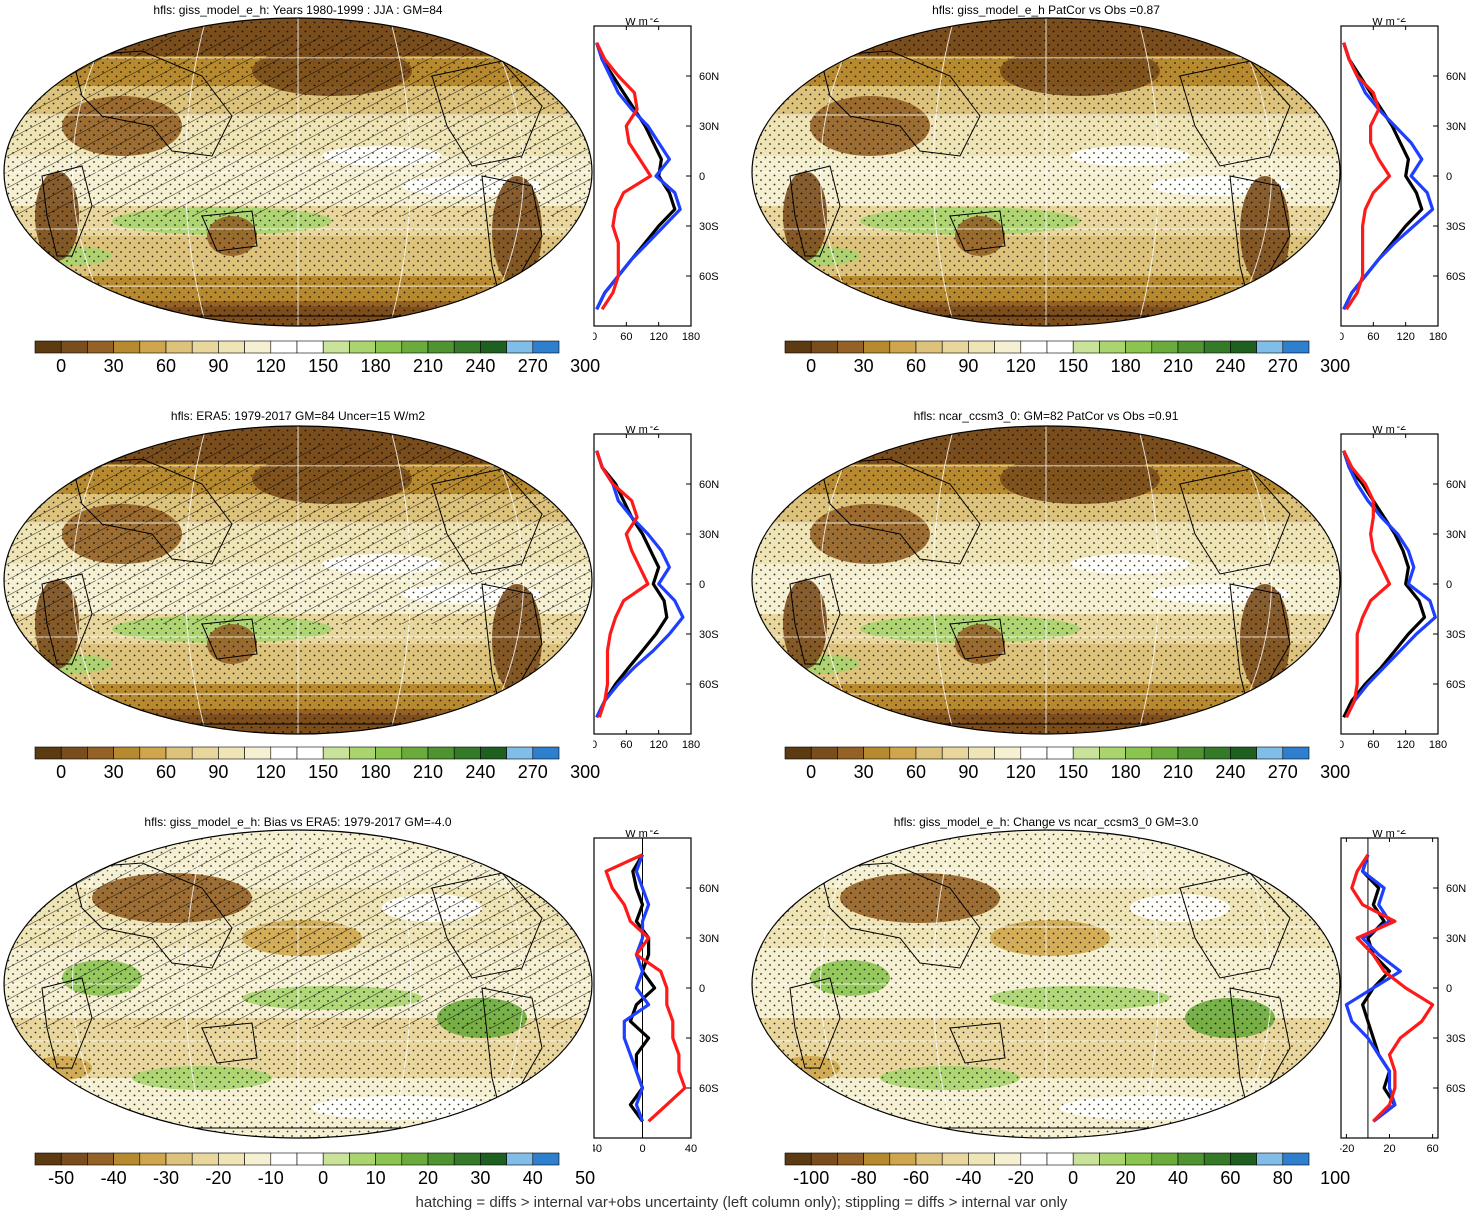 This screenshot has height=1215, width=1483. What do you see at coordinates (218, 1178) in the screenshot?
I see `colorbar-label: -20` at bounding box center [218, 1178].